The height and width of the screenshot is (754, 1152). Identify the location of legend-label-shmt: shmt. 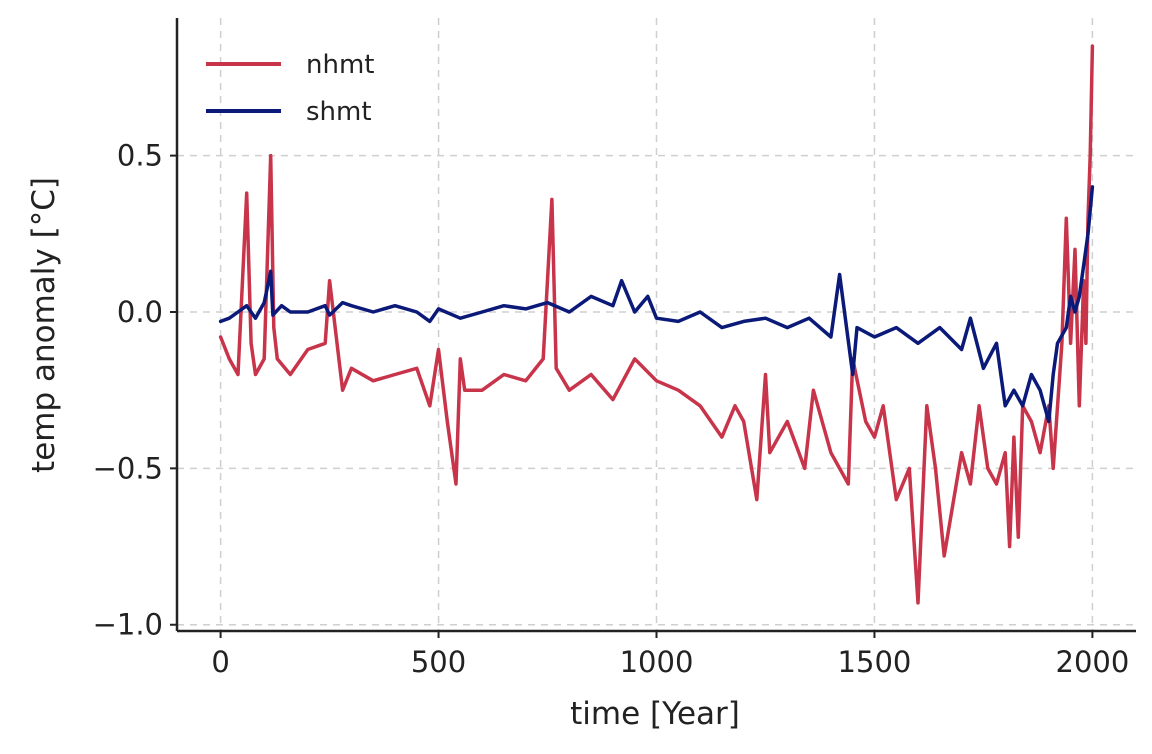
(339, 112).